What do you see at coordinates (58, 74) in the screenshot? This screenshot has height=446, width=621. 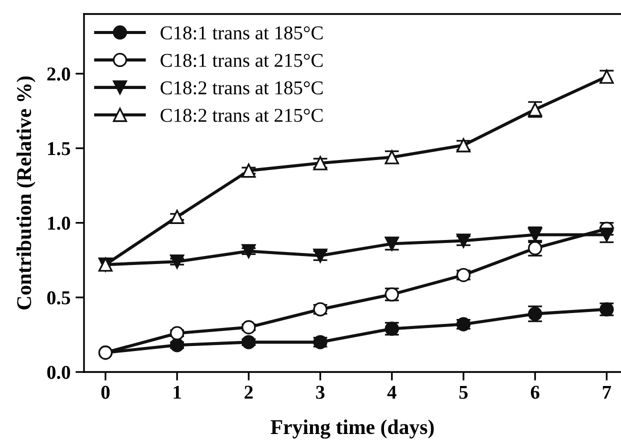 I see `y-tick-label: 2.0` at bounding box center [58, 74].